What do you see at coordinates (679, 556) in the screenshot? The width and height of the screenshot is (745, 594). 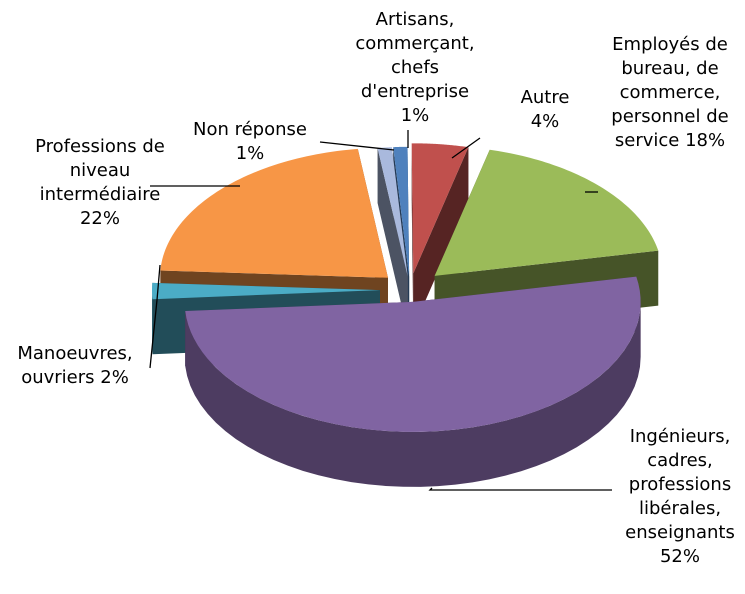 I see `label-value: 52%` at bounding box center [679, 556].